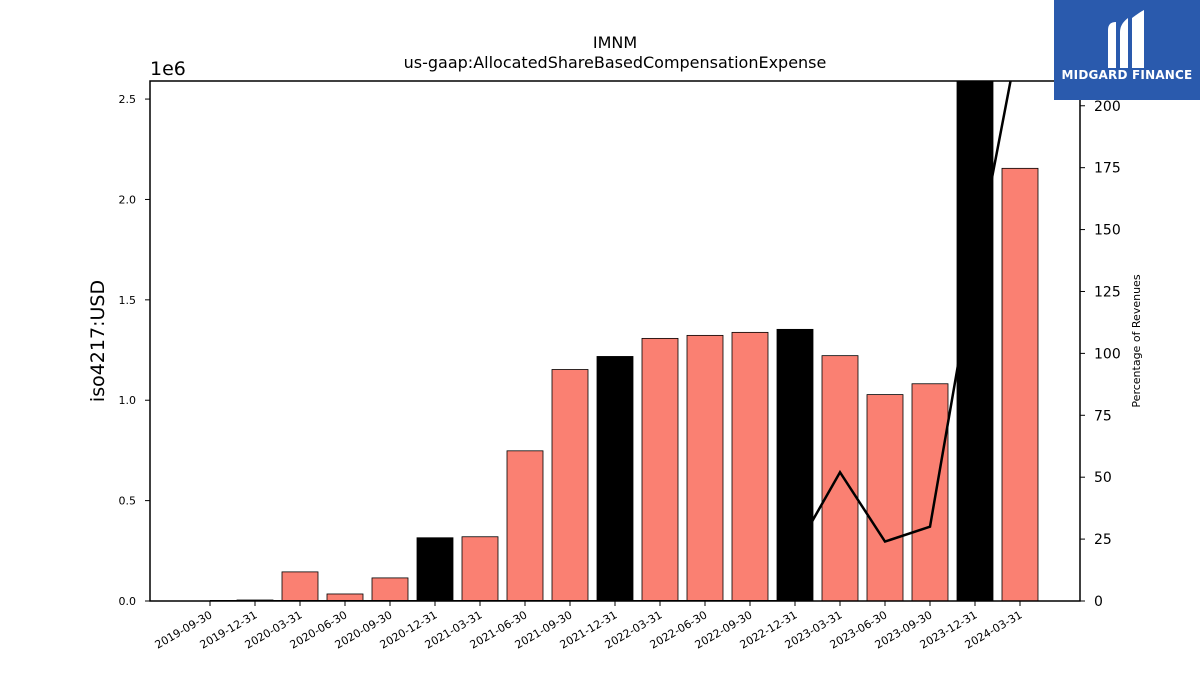  I want to click on y-tick-label: 0.0, so click(128, 601).